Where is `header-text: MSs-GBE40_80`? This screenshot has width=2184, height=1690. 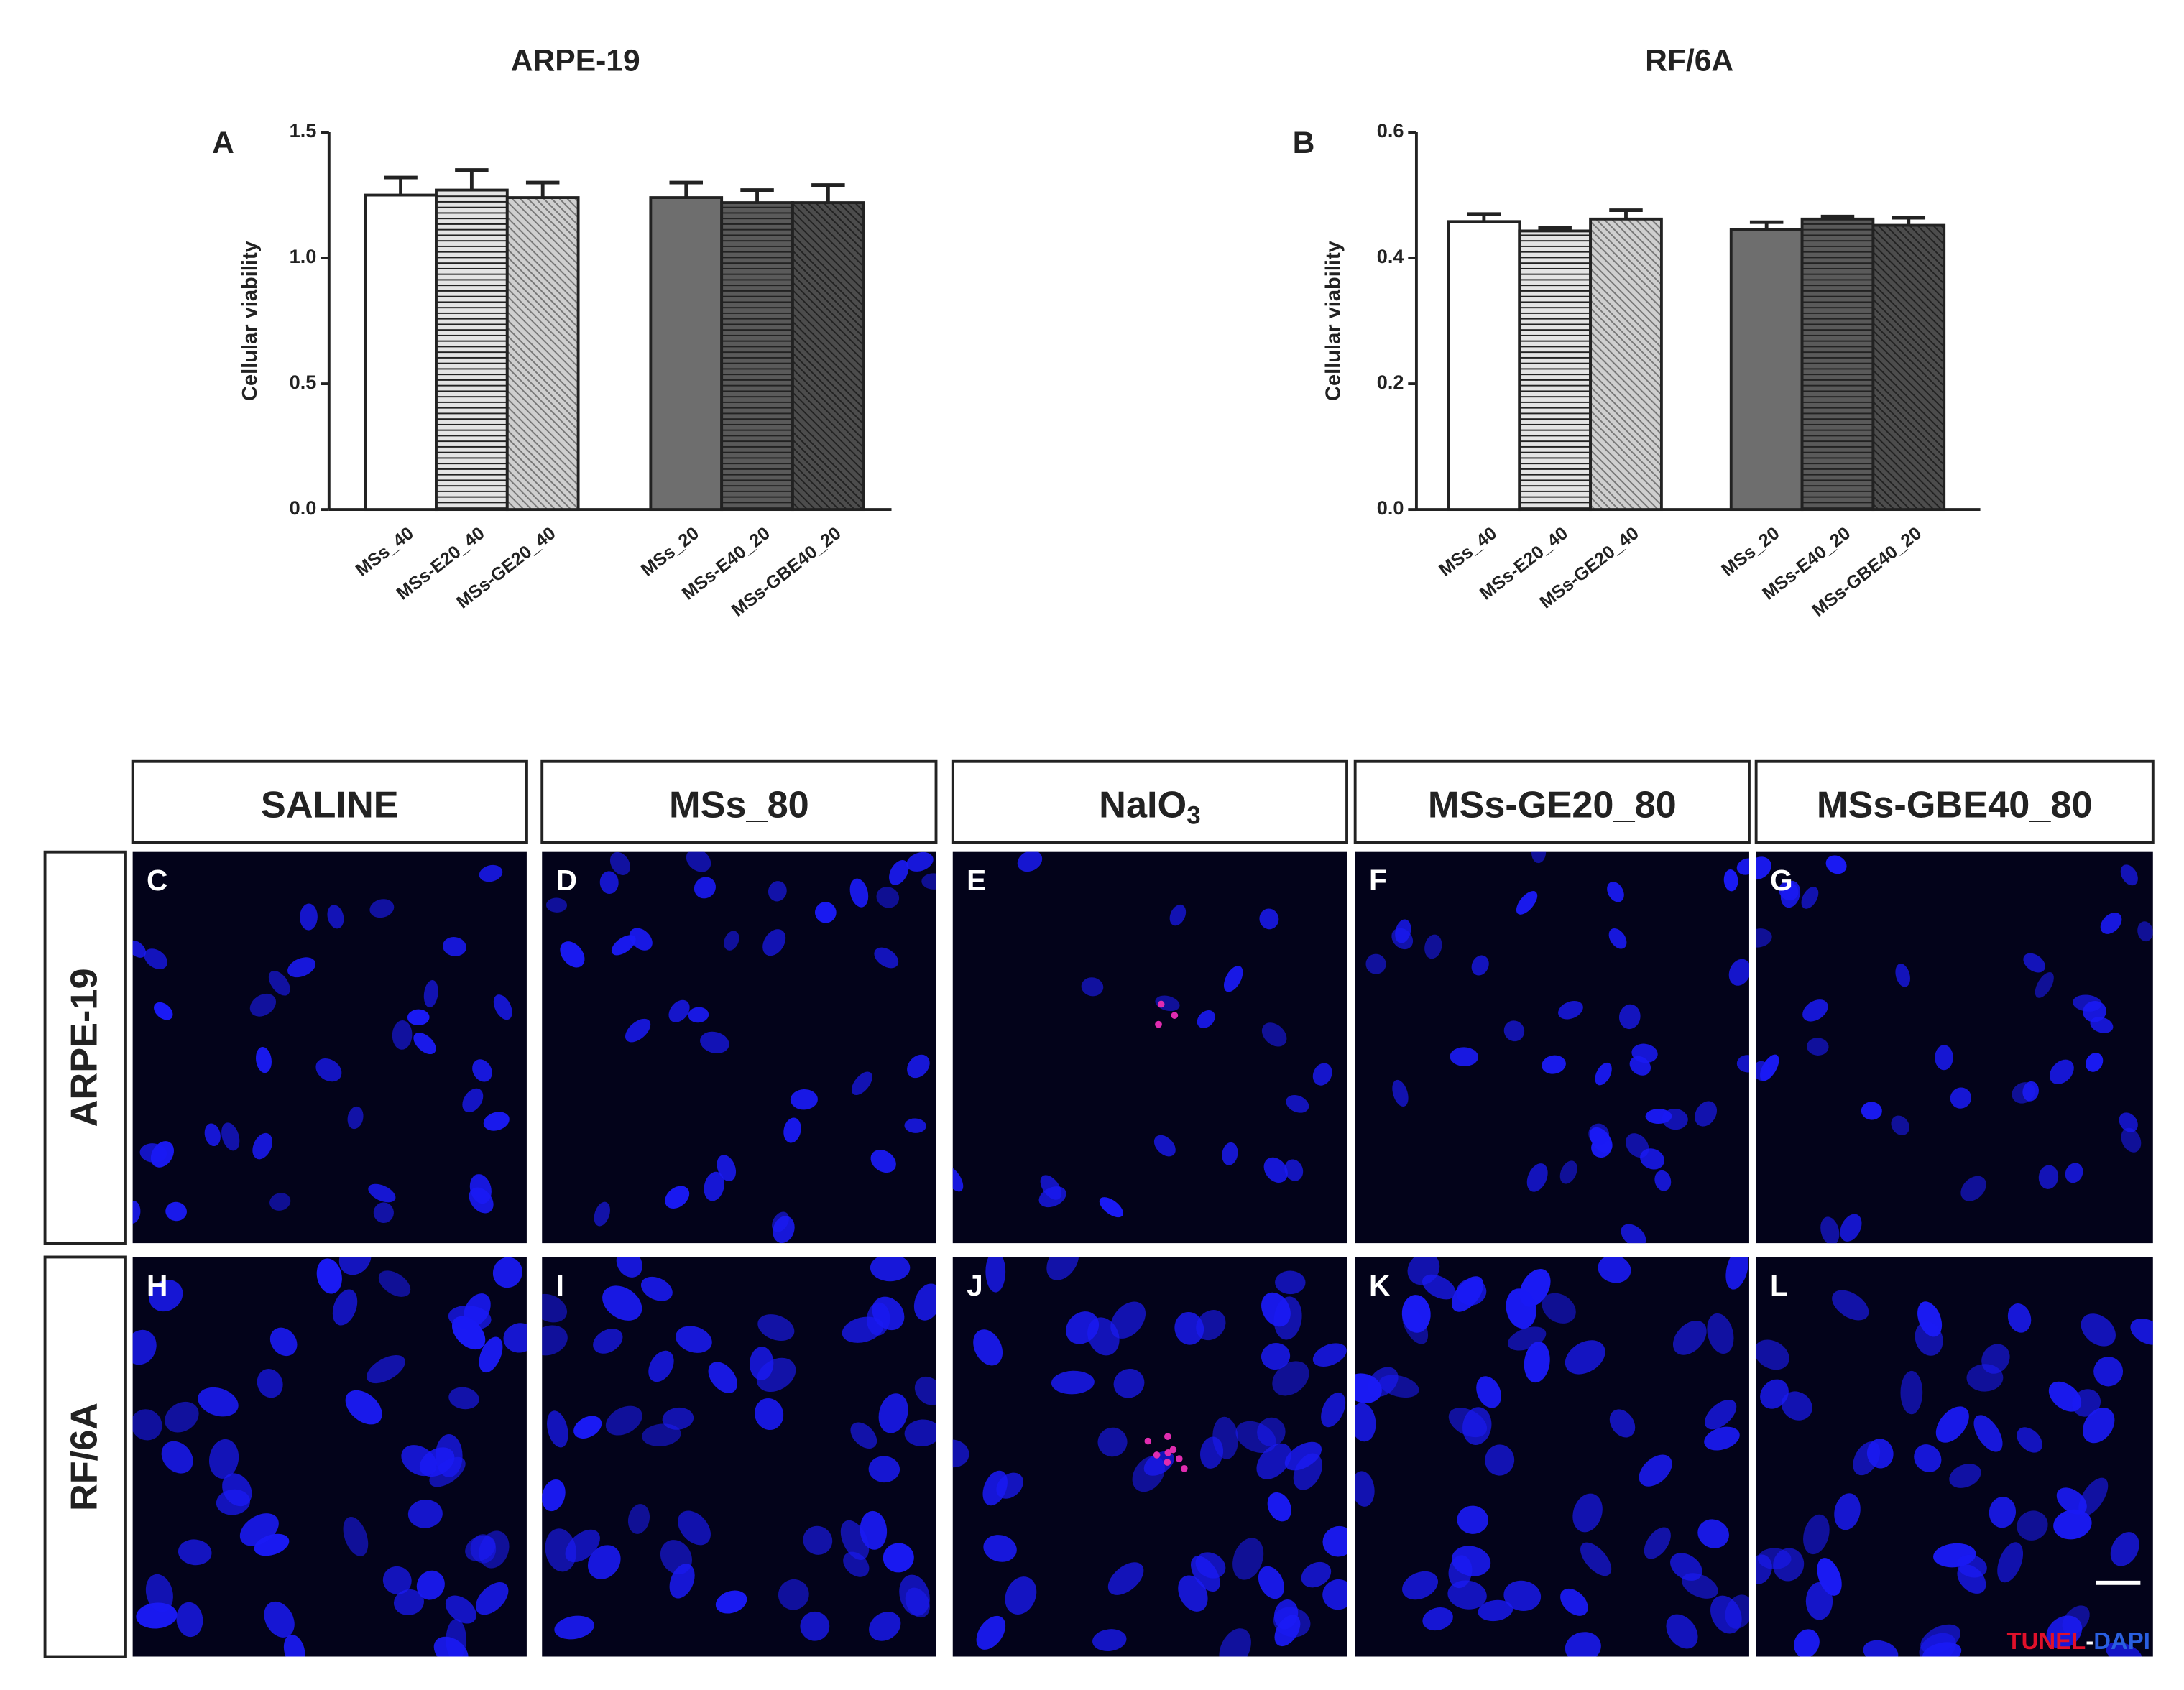 header-text: MSs-GBE40_80 is located at coordinates (1955, 805).